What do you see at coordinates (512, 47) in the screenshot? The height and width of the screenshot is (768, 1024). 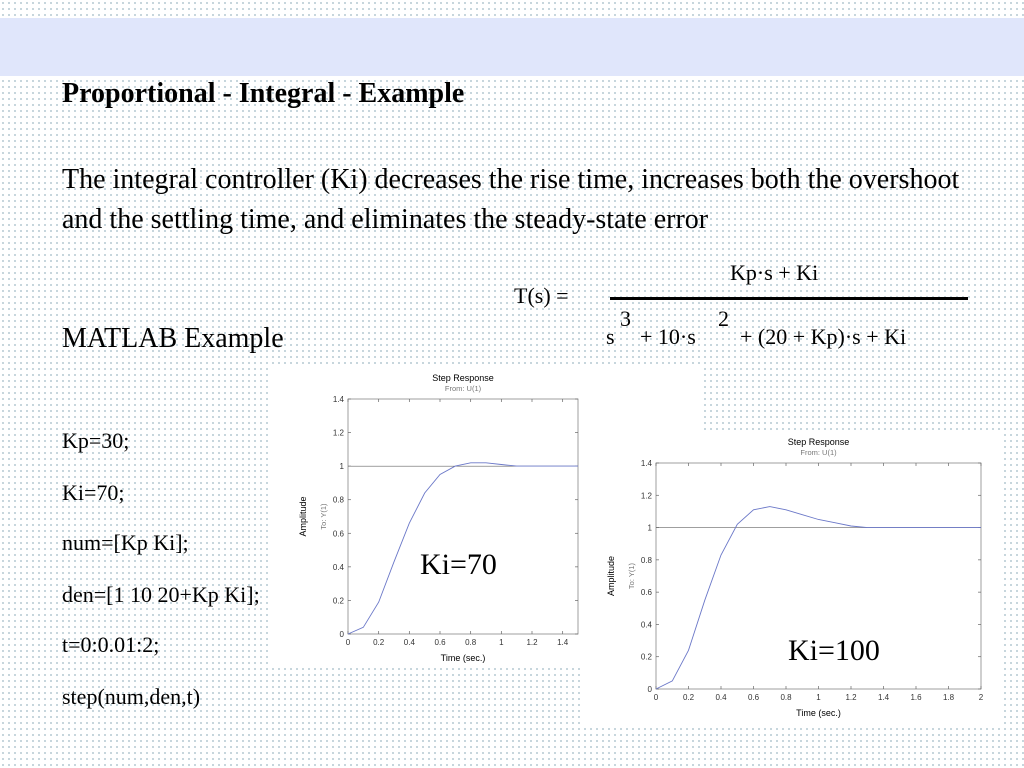 I see `top-band` at bounding box center [512, 47].